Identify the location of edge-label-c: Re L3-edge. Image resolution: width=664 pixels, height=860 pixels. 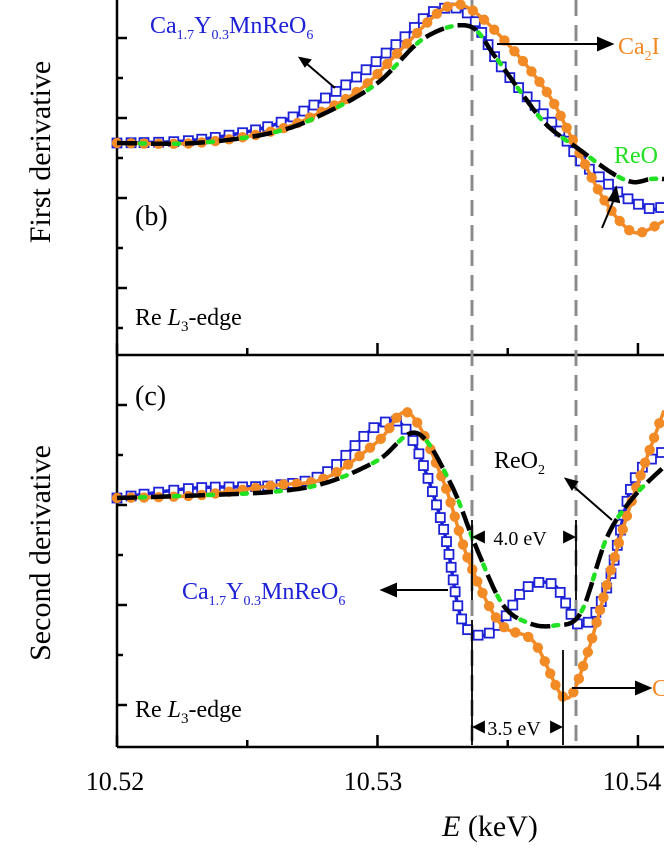
(188, 712).